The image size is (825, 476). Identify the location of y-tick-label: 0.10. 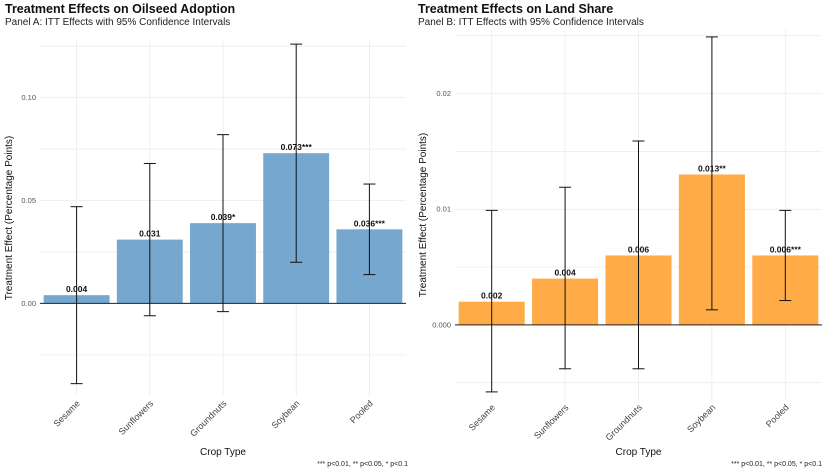
(28, 97).